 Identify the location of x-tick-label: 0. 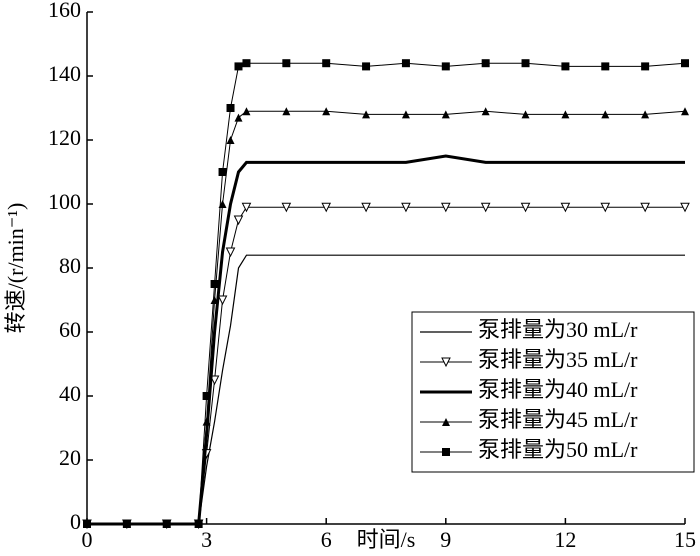
(87, 539).